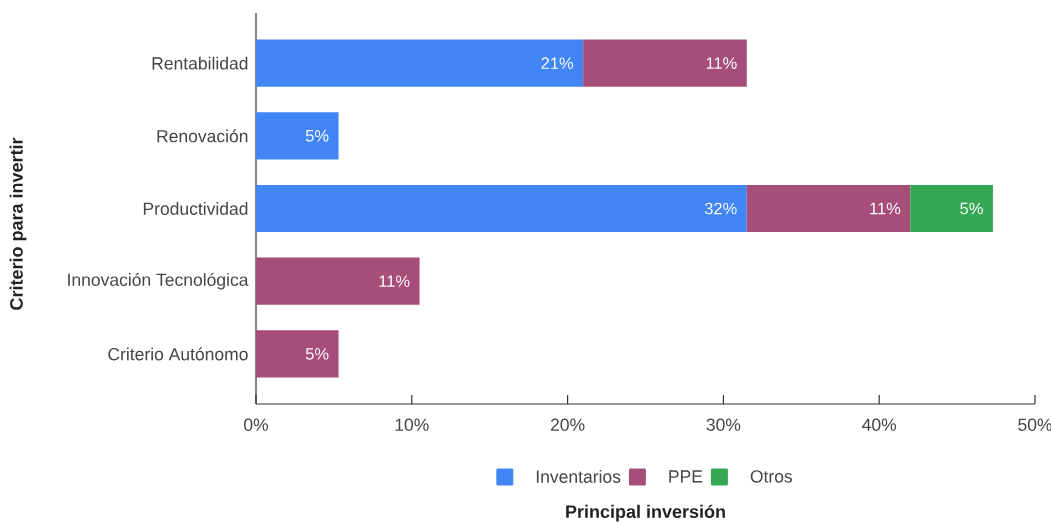  What do you see at coordinates (256, 424) in the screenshot?
I see `x-tick-label: 0%` at bounding box center [256, 424].